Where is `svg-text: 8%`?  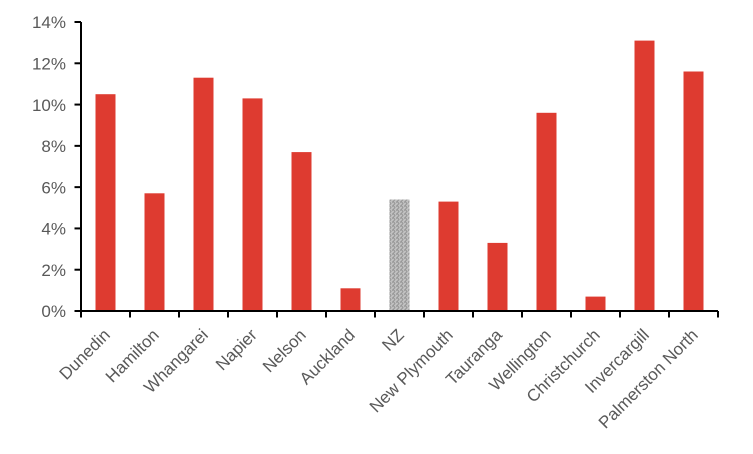
svg-text: 8% is located at coordinates (53, 146).